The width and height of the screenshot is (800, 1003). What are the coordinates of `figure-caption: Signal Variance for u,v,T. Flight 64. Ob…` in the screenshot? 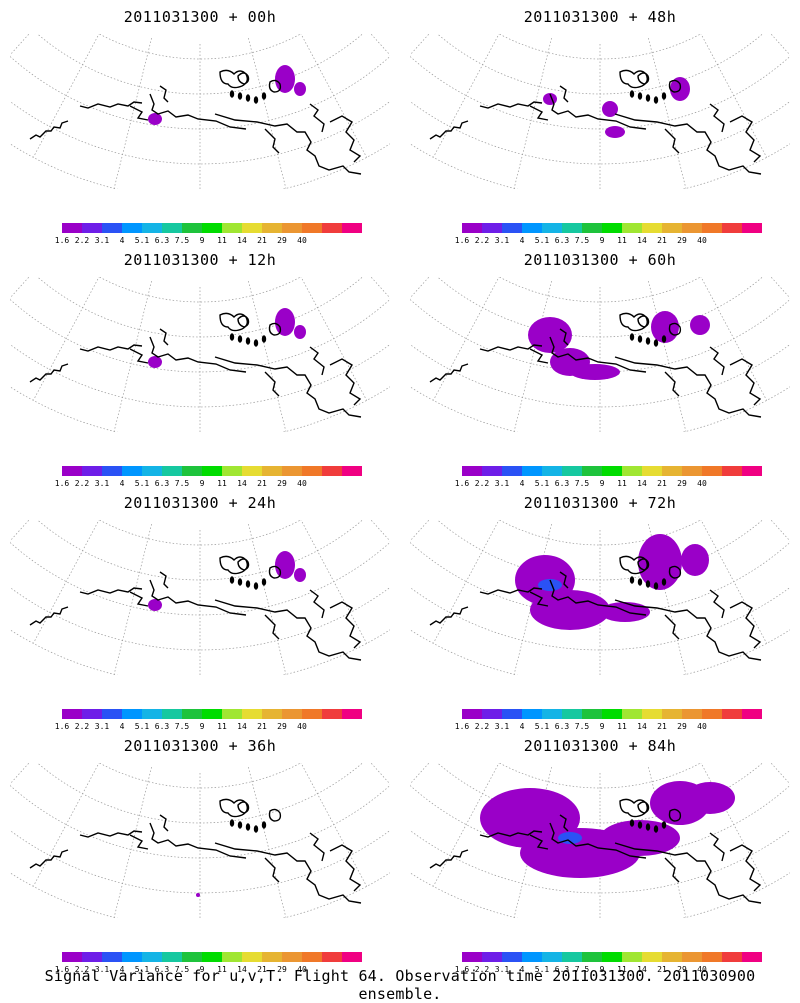 It's located at (400, 985).